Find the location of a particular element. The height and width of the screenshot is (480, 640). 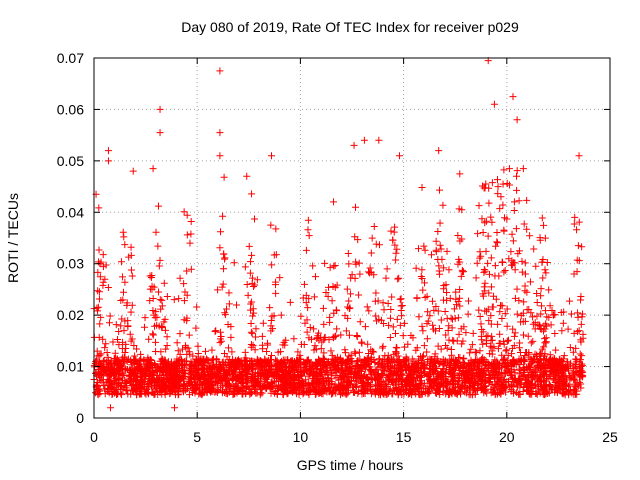

y-tick-label: 0.07 is located at coordinates (70, 58).